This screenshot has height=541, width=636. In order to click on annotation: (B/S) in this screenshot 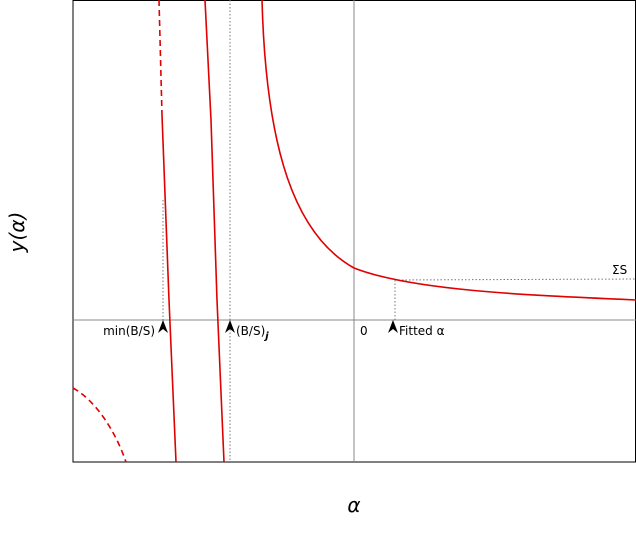, I will do `click(250, 331)`.